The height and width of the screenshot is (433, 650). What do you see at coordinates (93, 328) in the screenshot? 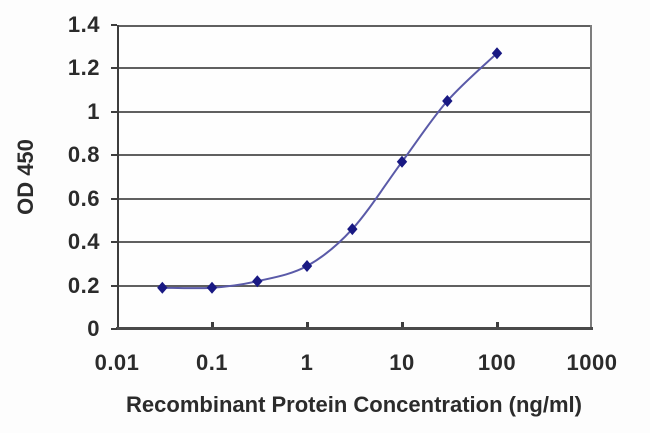
I see `y-tick-label: 0` at bounding box center [93, 328].